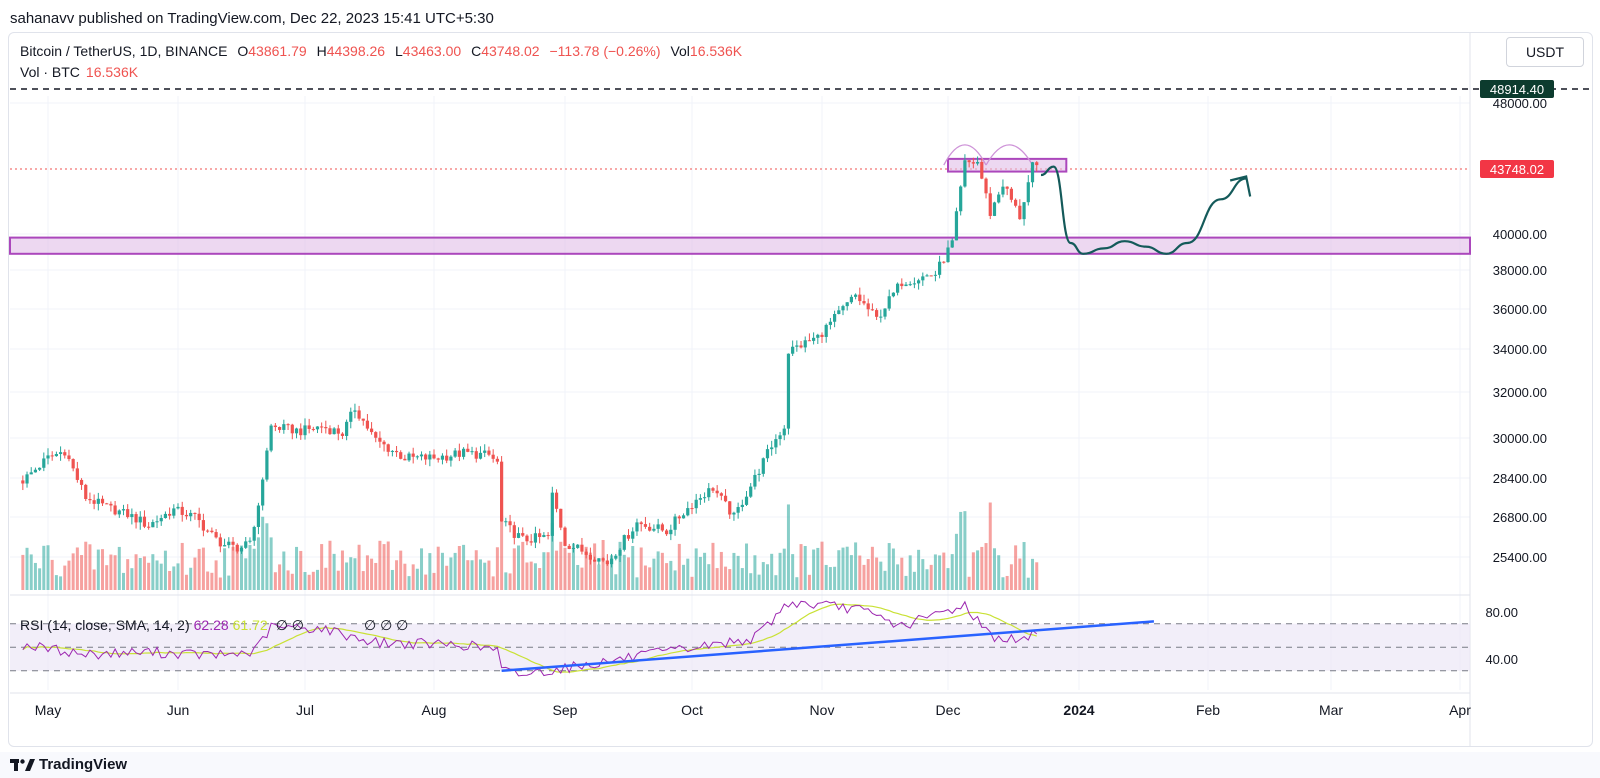 This screenshot has height=778, width=1600. I want to click on vol-label: Vol, so click(680, 51).